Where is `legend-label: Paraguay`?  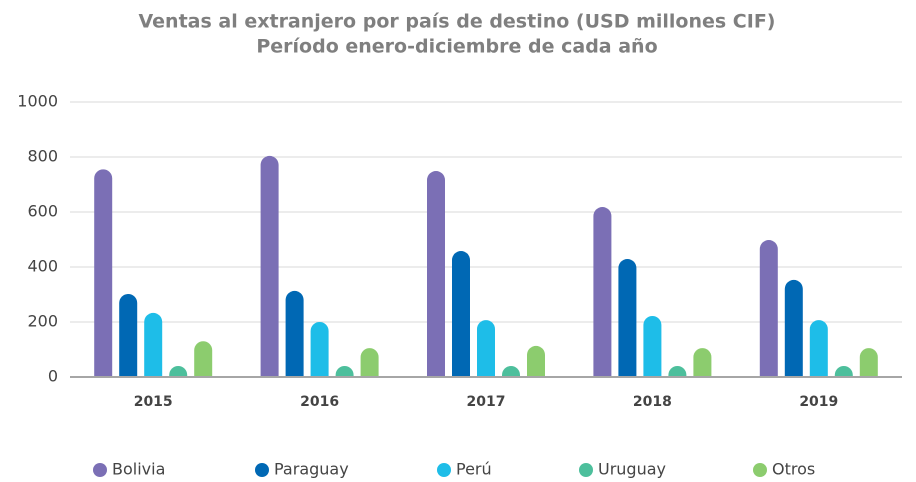
legend-label: Paraguay is located at coordinates (311, 469).